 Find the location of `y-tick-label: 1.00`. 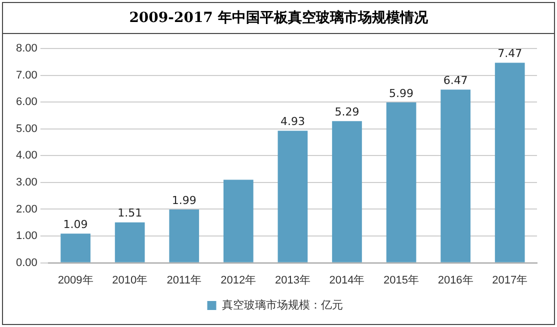

y-tick-label: 1.00 is located at coordinates (27, 236).